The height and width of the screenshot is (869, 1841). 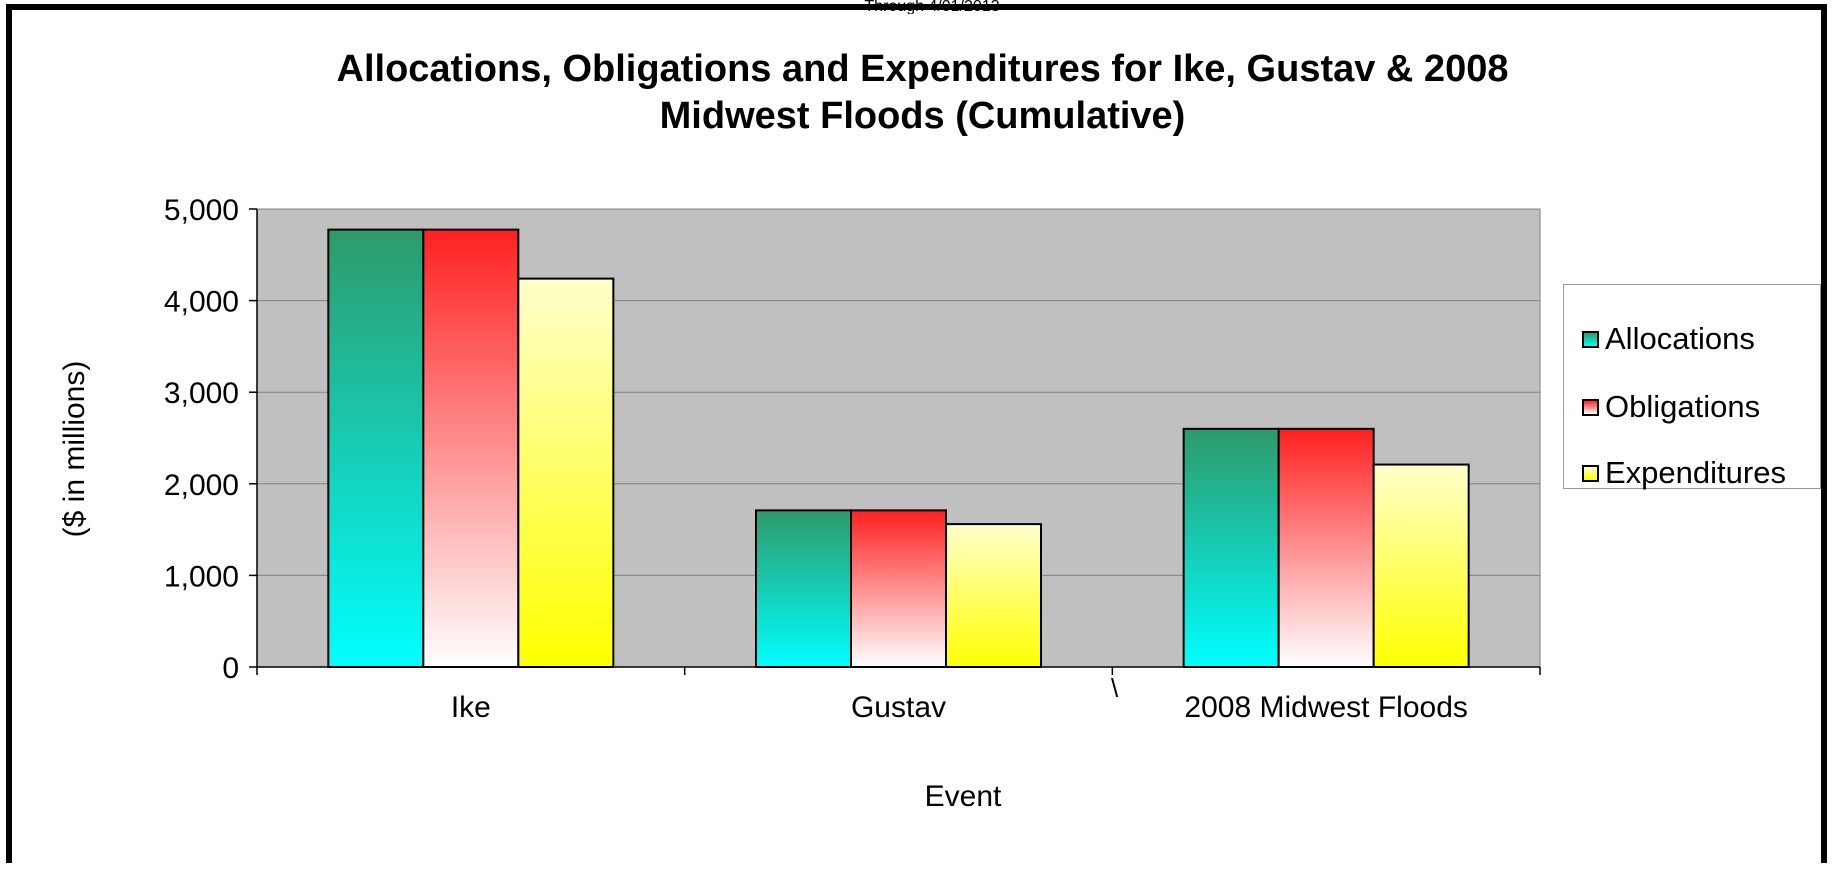 What do you see at coordinates (201, 485) in the screenshot?
I see `y-tick-label-2000: 2,000` at bounding box center [201, 485].